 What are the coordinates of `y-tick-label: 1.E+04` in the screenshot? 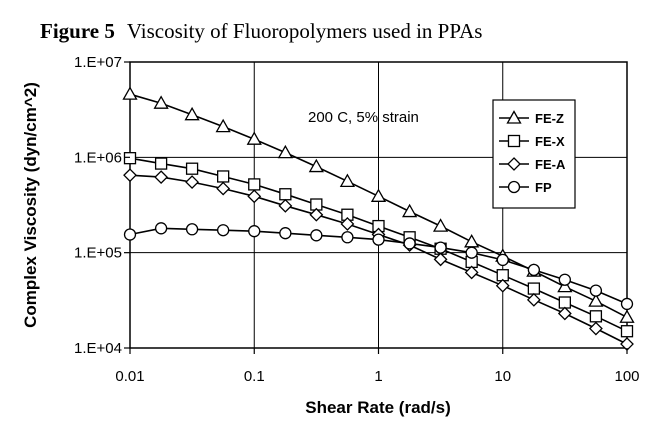 It's located at (98, 348).